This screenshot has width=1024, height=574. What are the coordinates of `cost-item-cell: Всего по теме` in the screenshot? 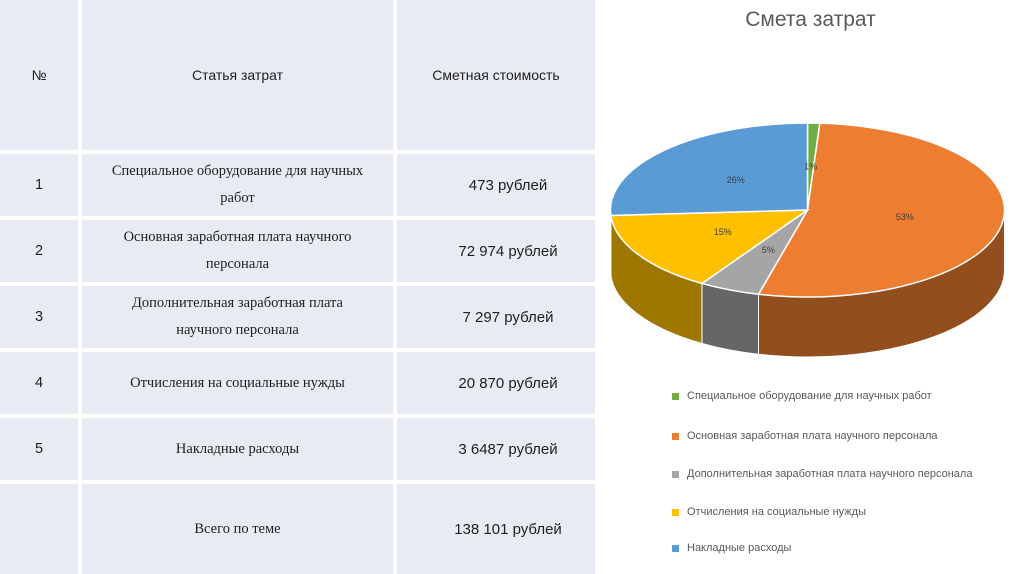 It's located at (237, 529).